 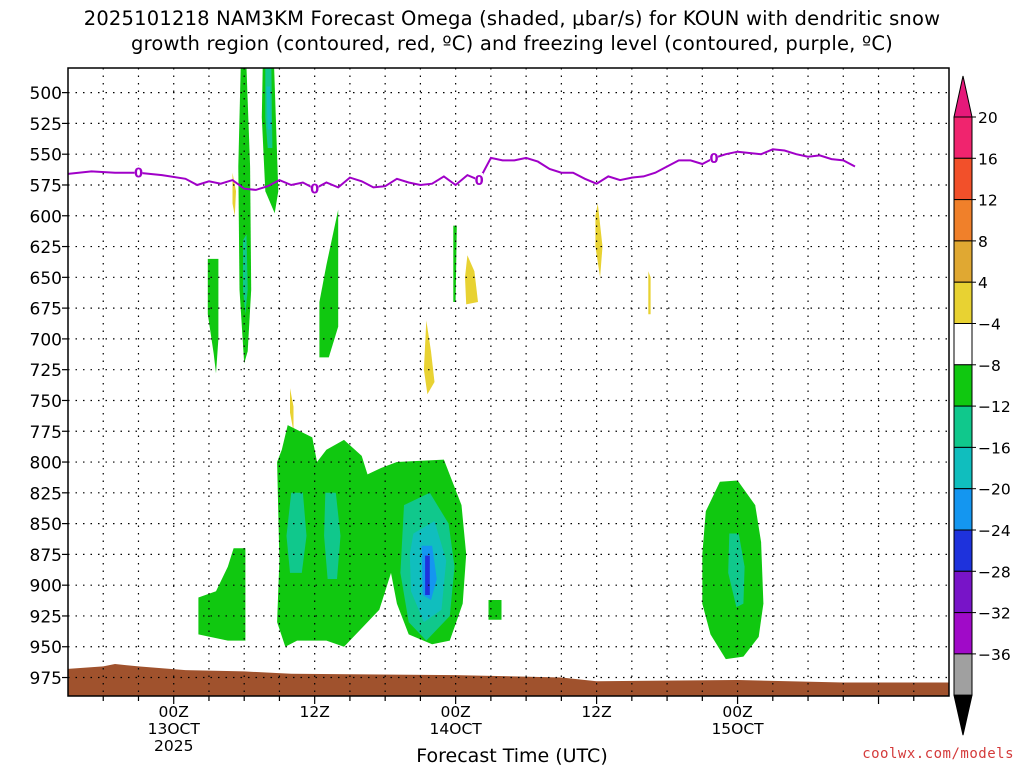 What do you see at coordinates (315, 712) in the screenshot?
I see `x-tick-label-12-0: 12Z` at bounding box center [315, 712].